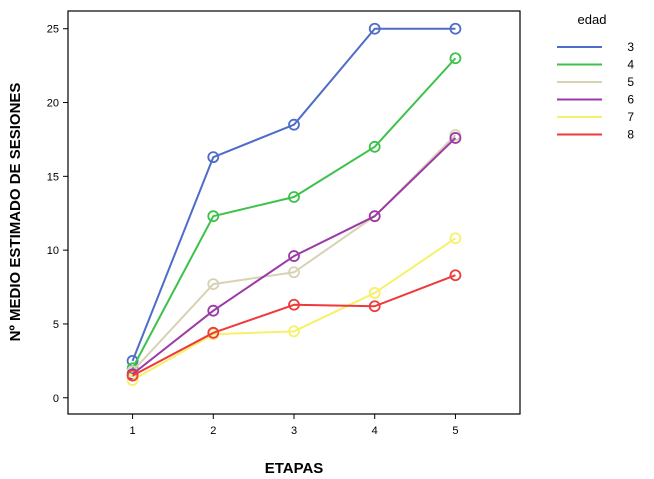  Describe the element at coordinates (53, 177) in the screenshot. I see `y-tick-label: 15` at that location.